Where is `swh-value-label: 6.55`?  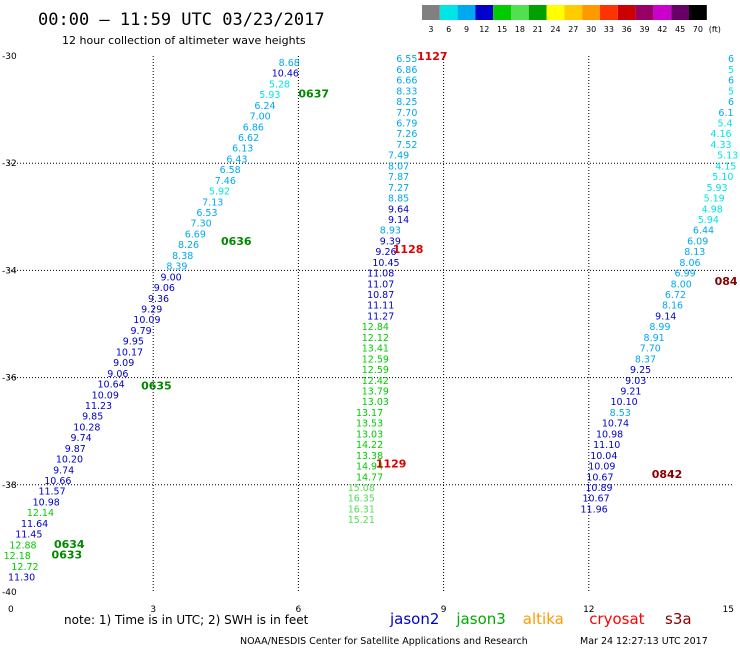
swh-value-label: 6.55 is located at coordinates (406, 59).